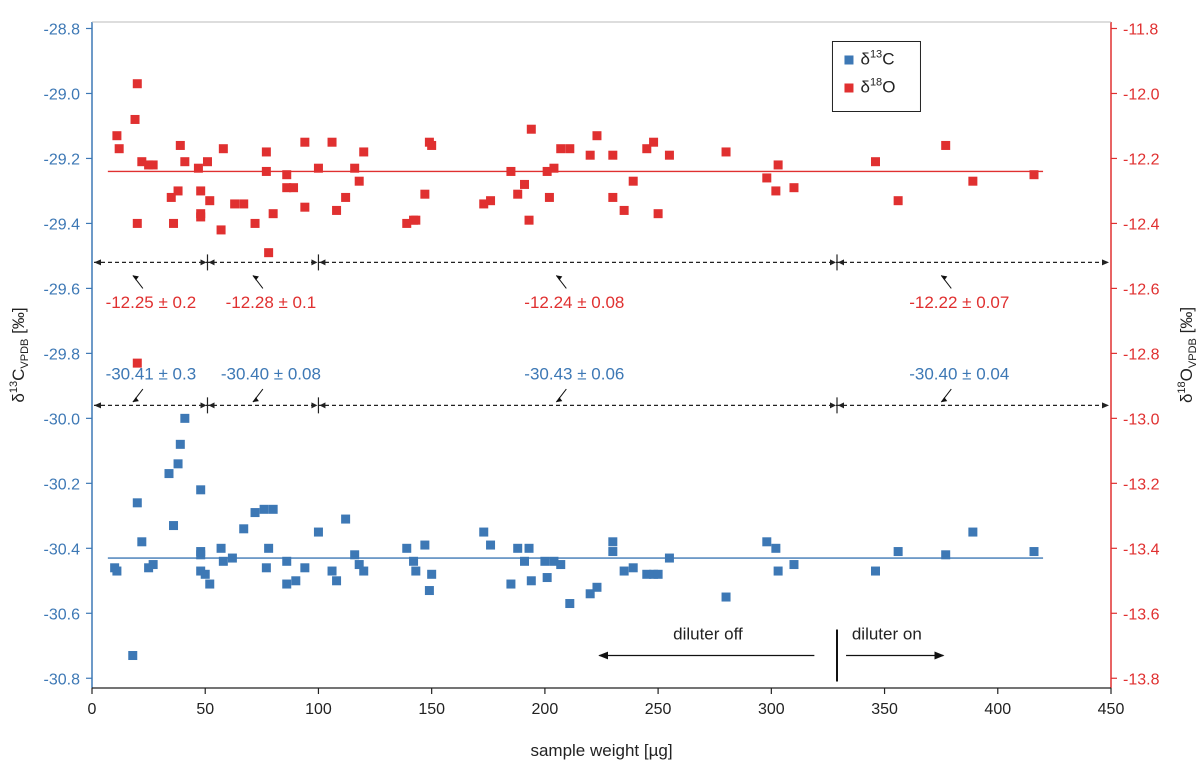 Image resolution: width=1203 pixels, height=762 pixels. I want to click on range-arrowhead-right, so click(1105, 405).